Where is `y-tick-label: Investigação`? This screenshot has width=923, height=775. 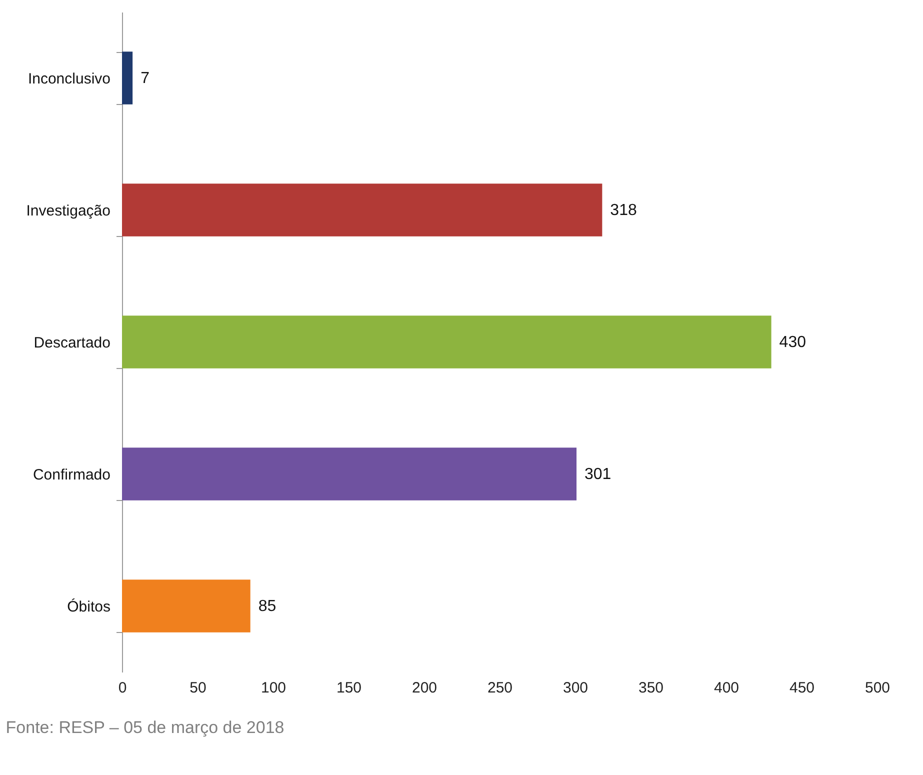
y-tick-label: Investigação is located at coordinates (68, 211).